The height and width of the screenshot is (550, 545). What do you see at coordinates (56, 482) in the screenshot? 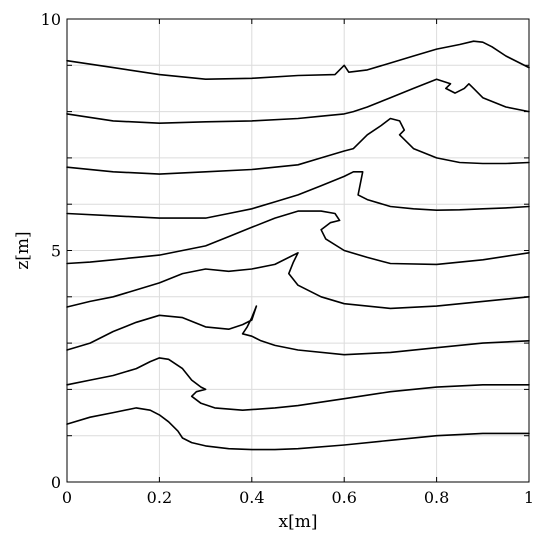
I see `y-tick-label: 0` at bounding box center [56, 482].